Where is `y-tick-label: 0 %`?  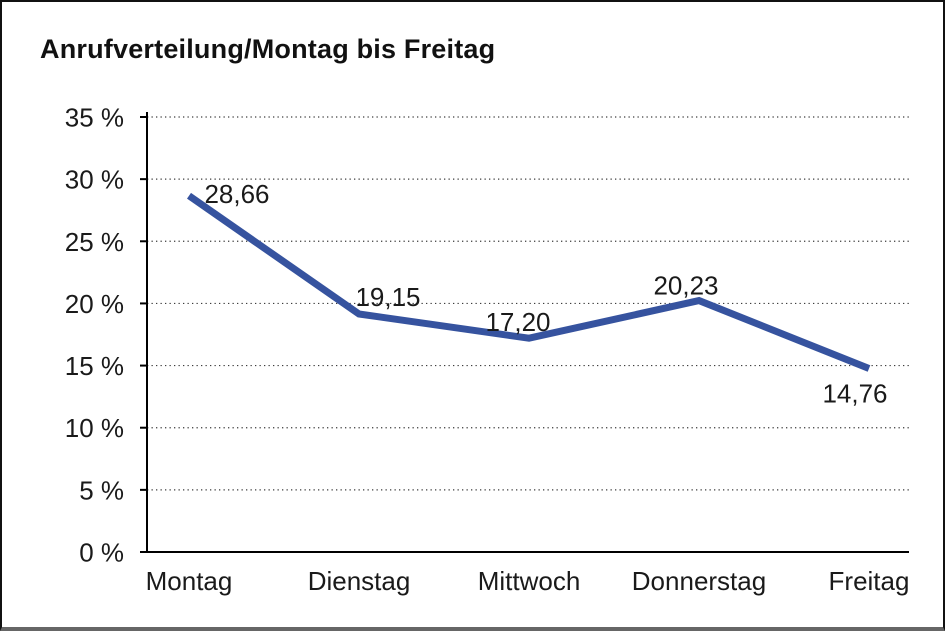
y-tick-label: 0 % is located at coordinates (101, 553).